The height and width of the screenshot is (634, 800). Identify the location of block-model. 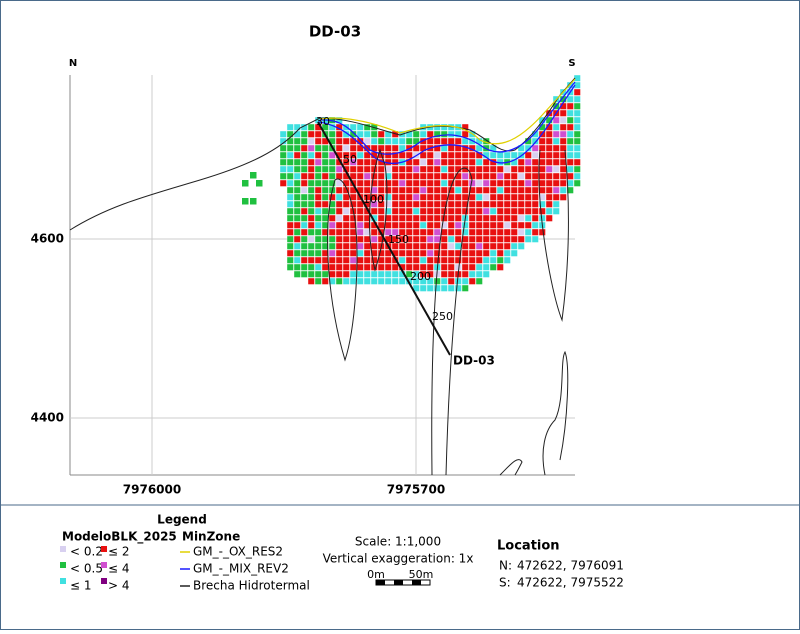
(411, 183).